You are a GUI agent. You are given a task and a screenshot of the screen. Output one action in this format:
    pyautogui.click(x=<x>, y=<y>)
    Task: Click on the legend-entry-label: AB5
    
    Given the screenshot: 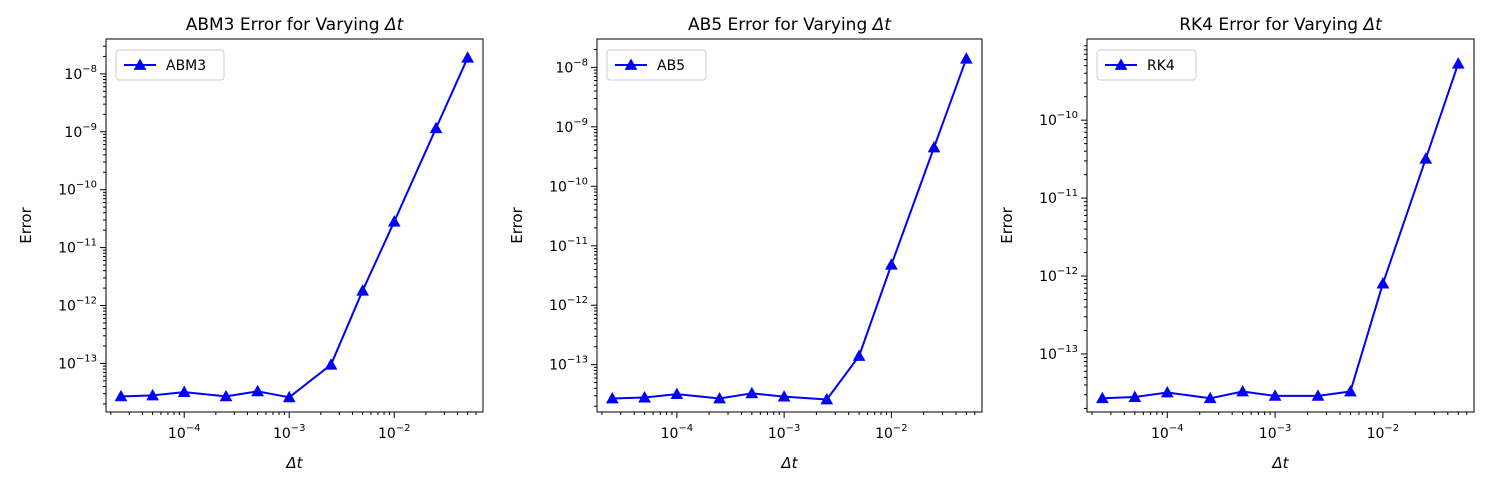 What is the action you would take?
    pyautogui.click(x=671, y=66)
    